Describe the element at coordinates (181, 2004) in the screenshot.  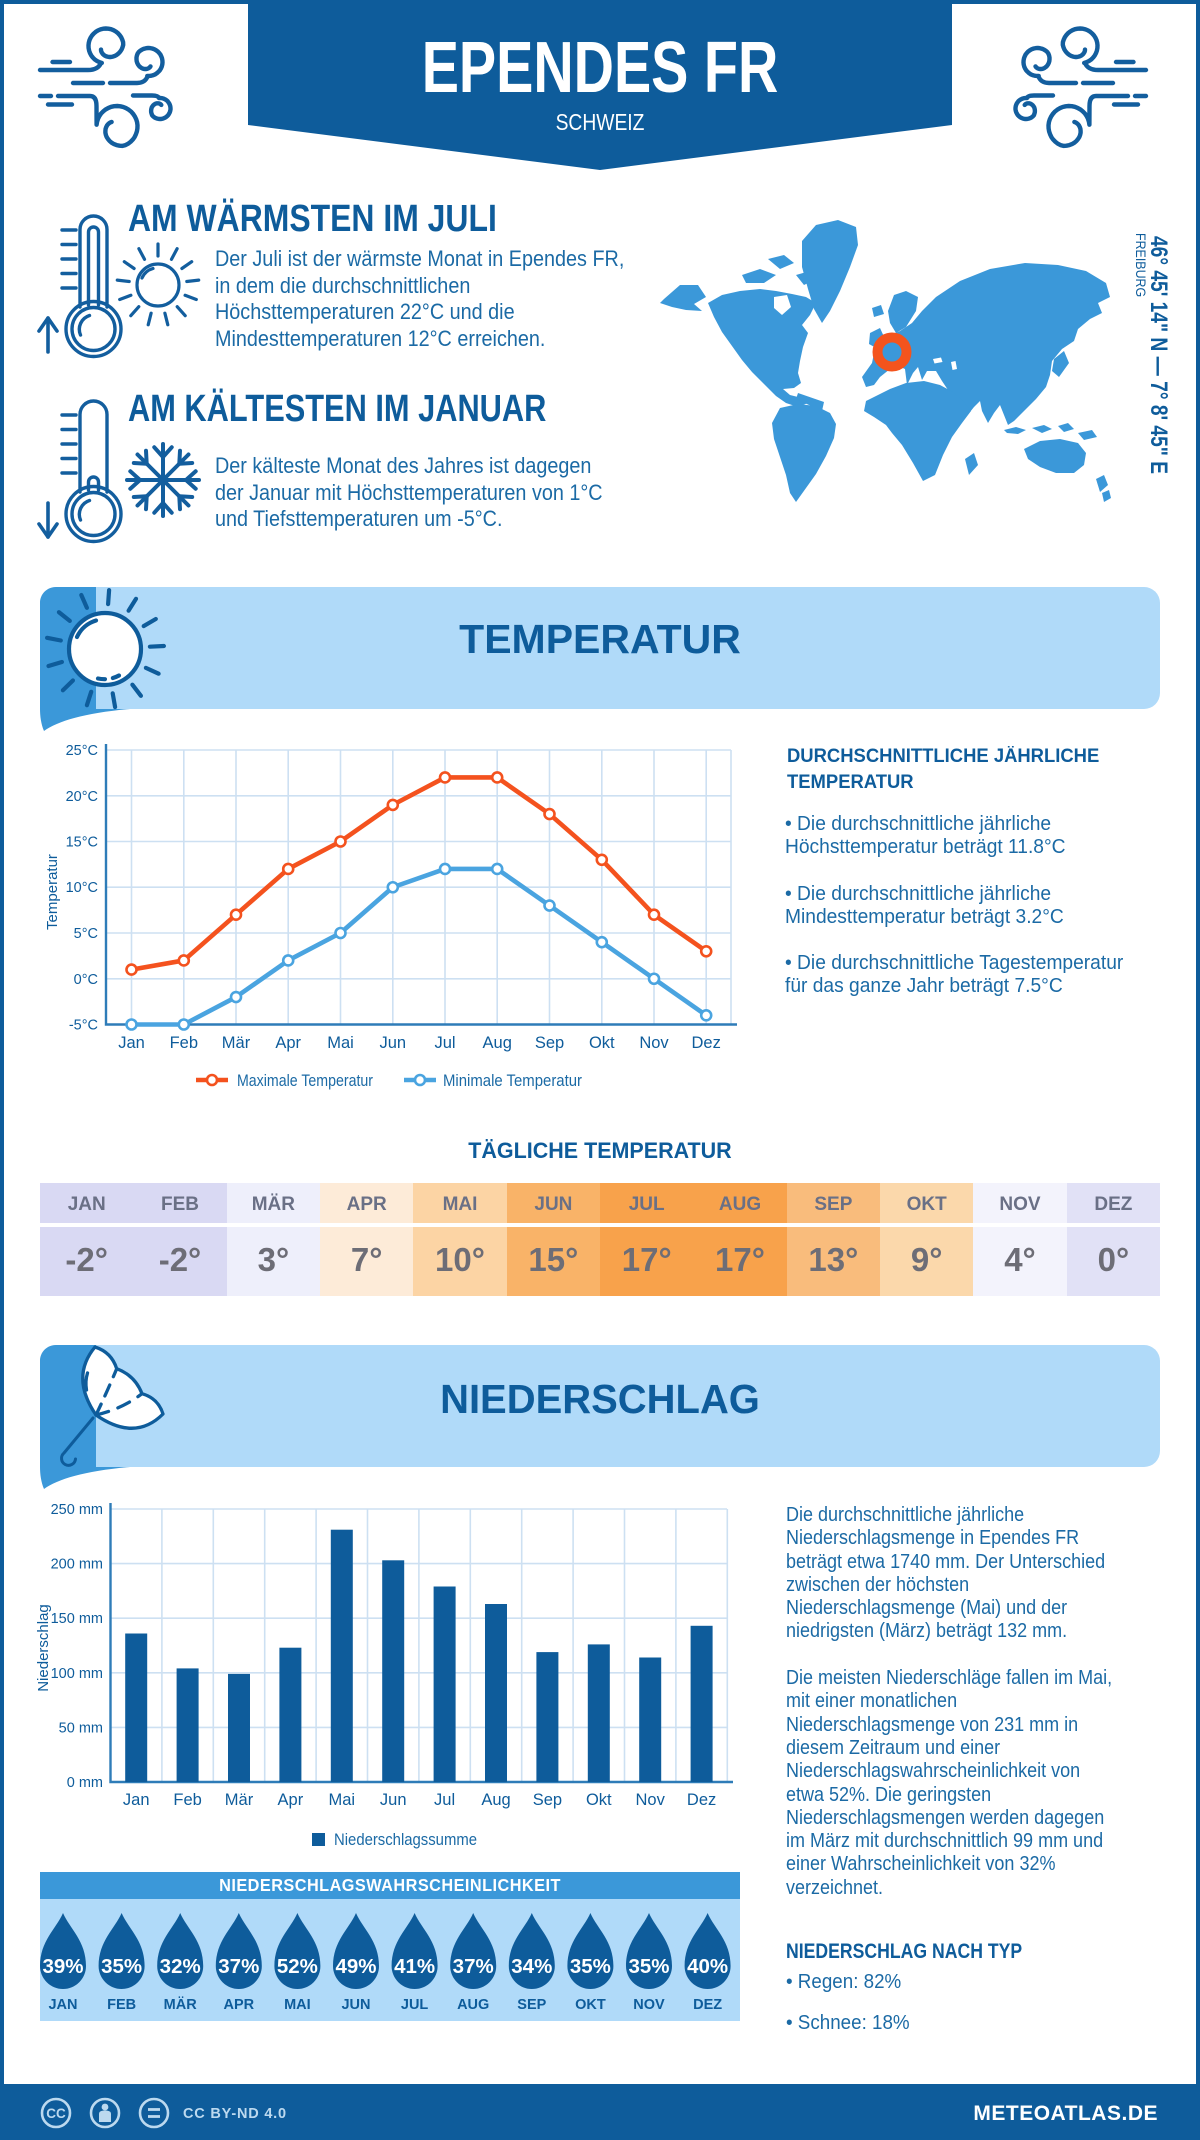
I see `svg-text: MÄR` at that location.